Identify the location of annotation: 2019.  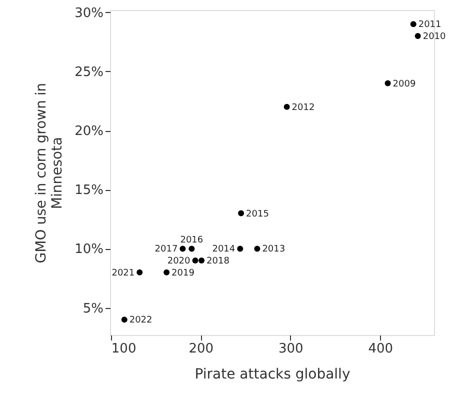
(183, 273).